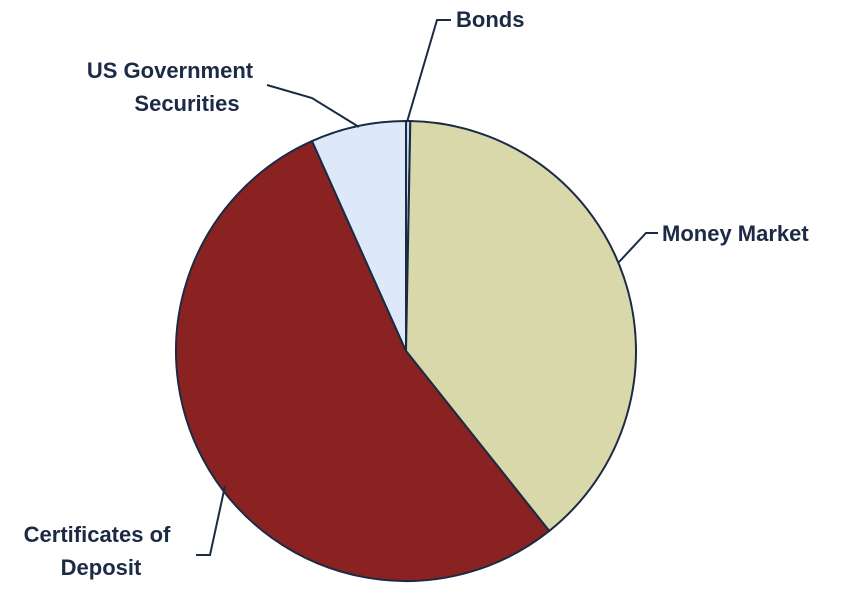  Describe the element at coordinates (428, 71) in the screenshot. I see `leader-line-bonds` at that location.